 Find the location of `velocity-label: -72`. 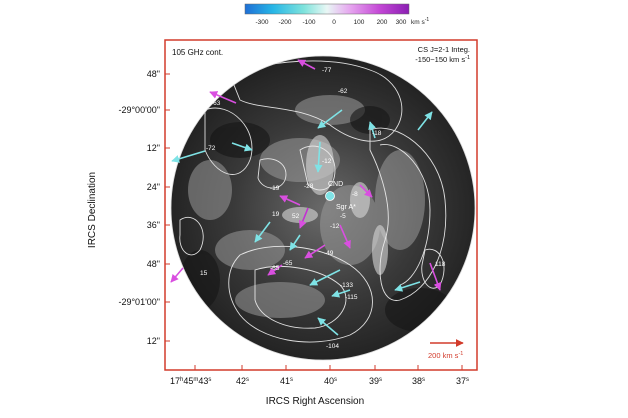

velocity-label: -72 is located at coordinates (211, 148).